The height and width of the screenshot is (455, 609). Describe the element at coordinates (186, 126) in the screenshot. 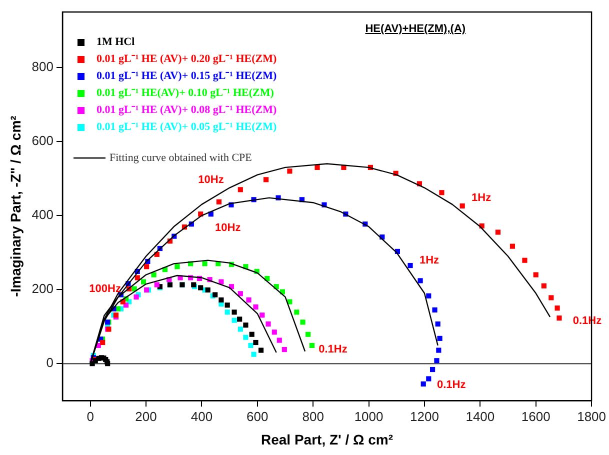

I see `legend-label: 0.01 gL⁻¹ HE (AV)+ 0.05 gL⁻¹ HE(ZM)` at that location.